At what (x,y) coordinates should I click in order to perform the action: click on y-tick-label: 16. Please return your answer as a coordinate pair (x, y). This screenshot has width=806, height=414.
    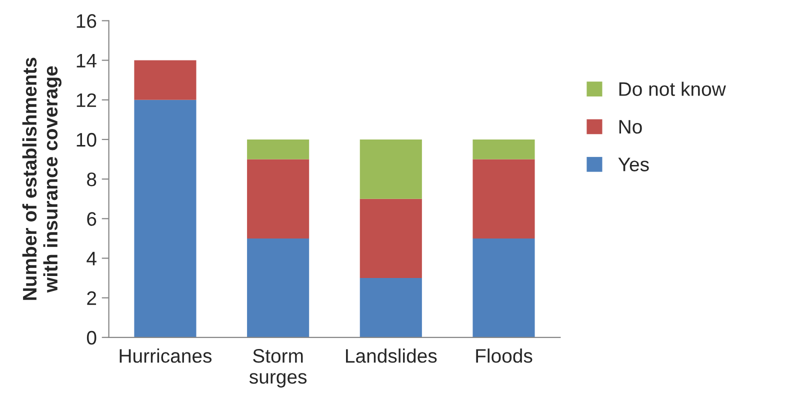
    Looking at the image, I should click on (86, 21).